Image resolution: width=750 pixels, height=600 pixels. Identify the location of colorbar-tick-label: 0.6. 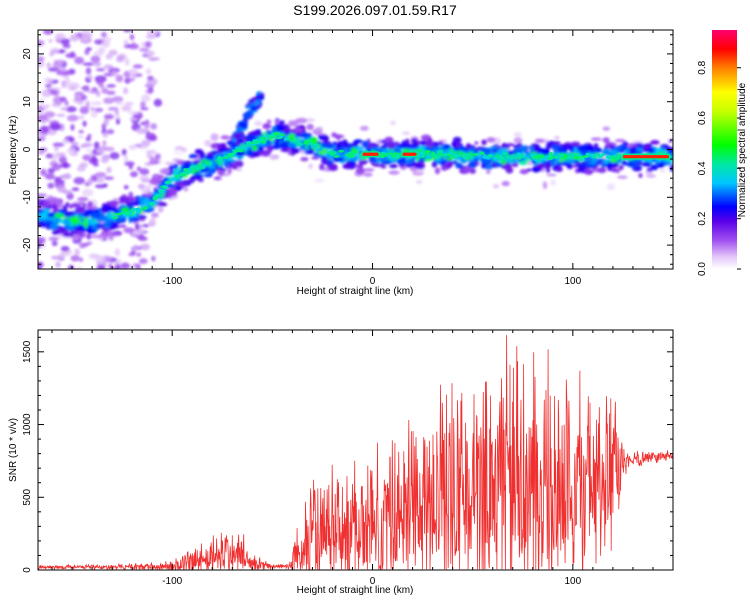
(702, 118).